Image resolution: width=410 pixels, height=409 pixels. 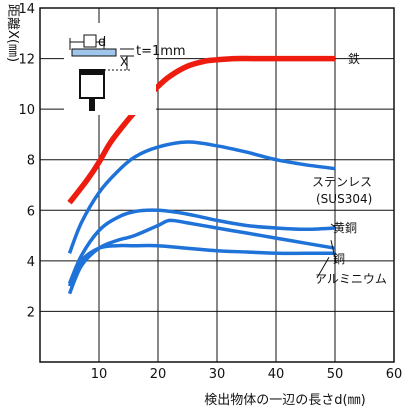 I want to click on y-tick-label-1: 4, so click(x=31, y=262).